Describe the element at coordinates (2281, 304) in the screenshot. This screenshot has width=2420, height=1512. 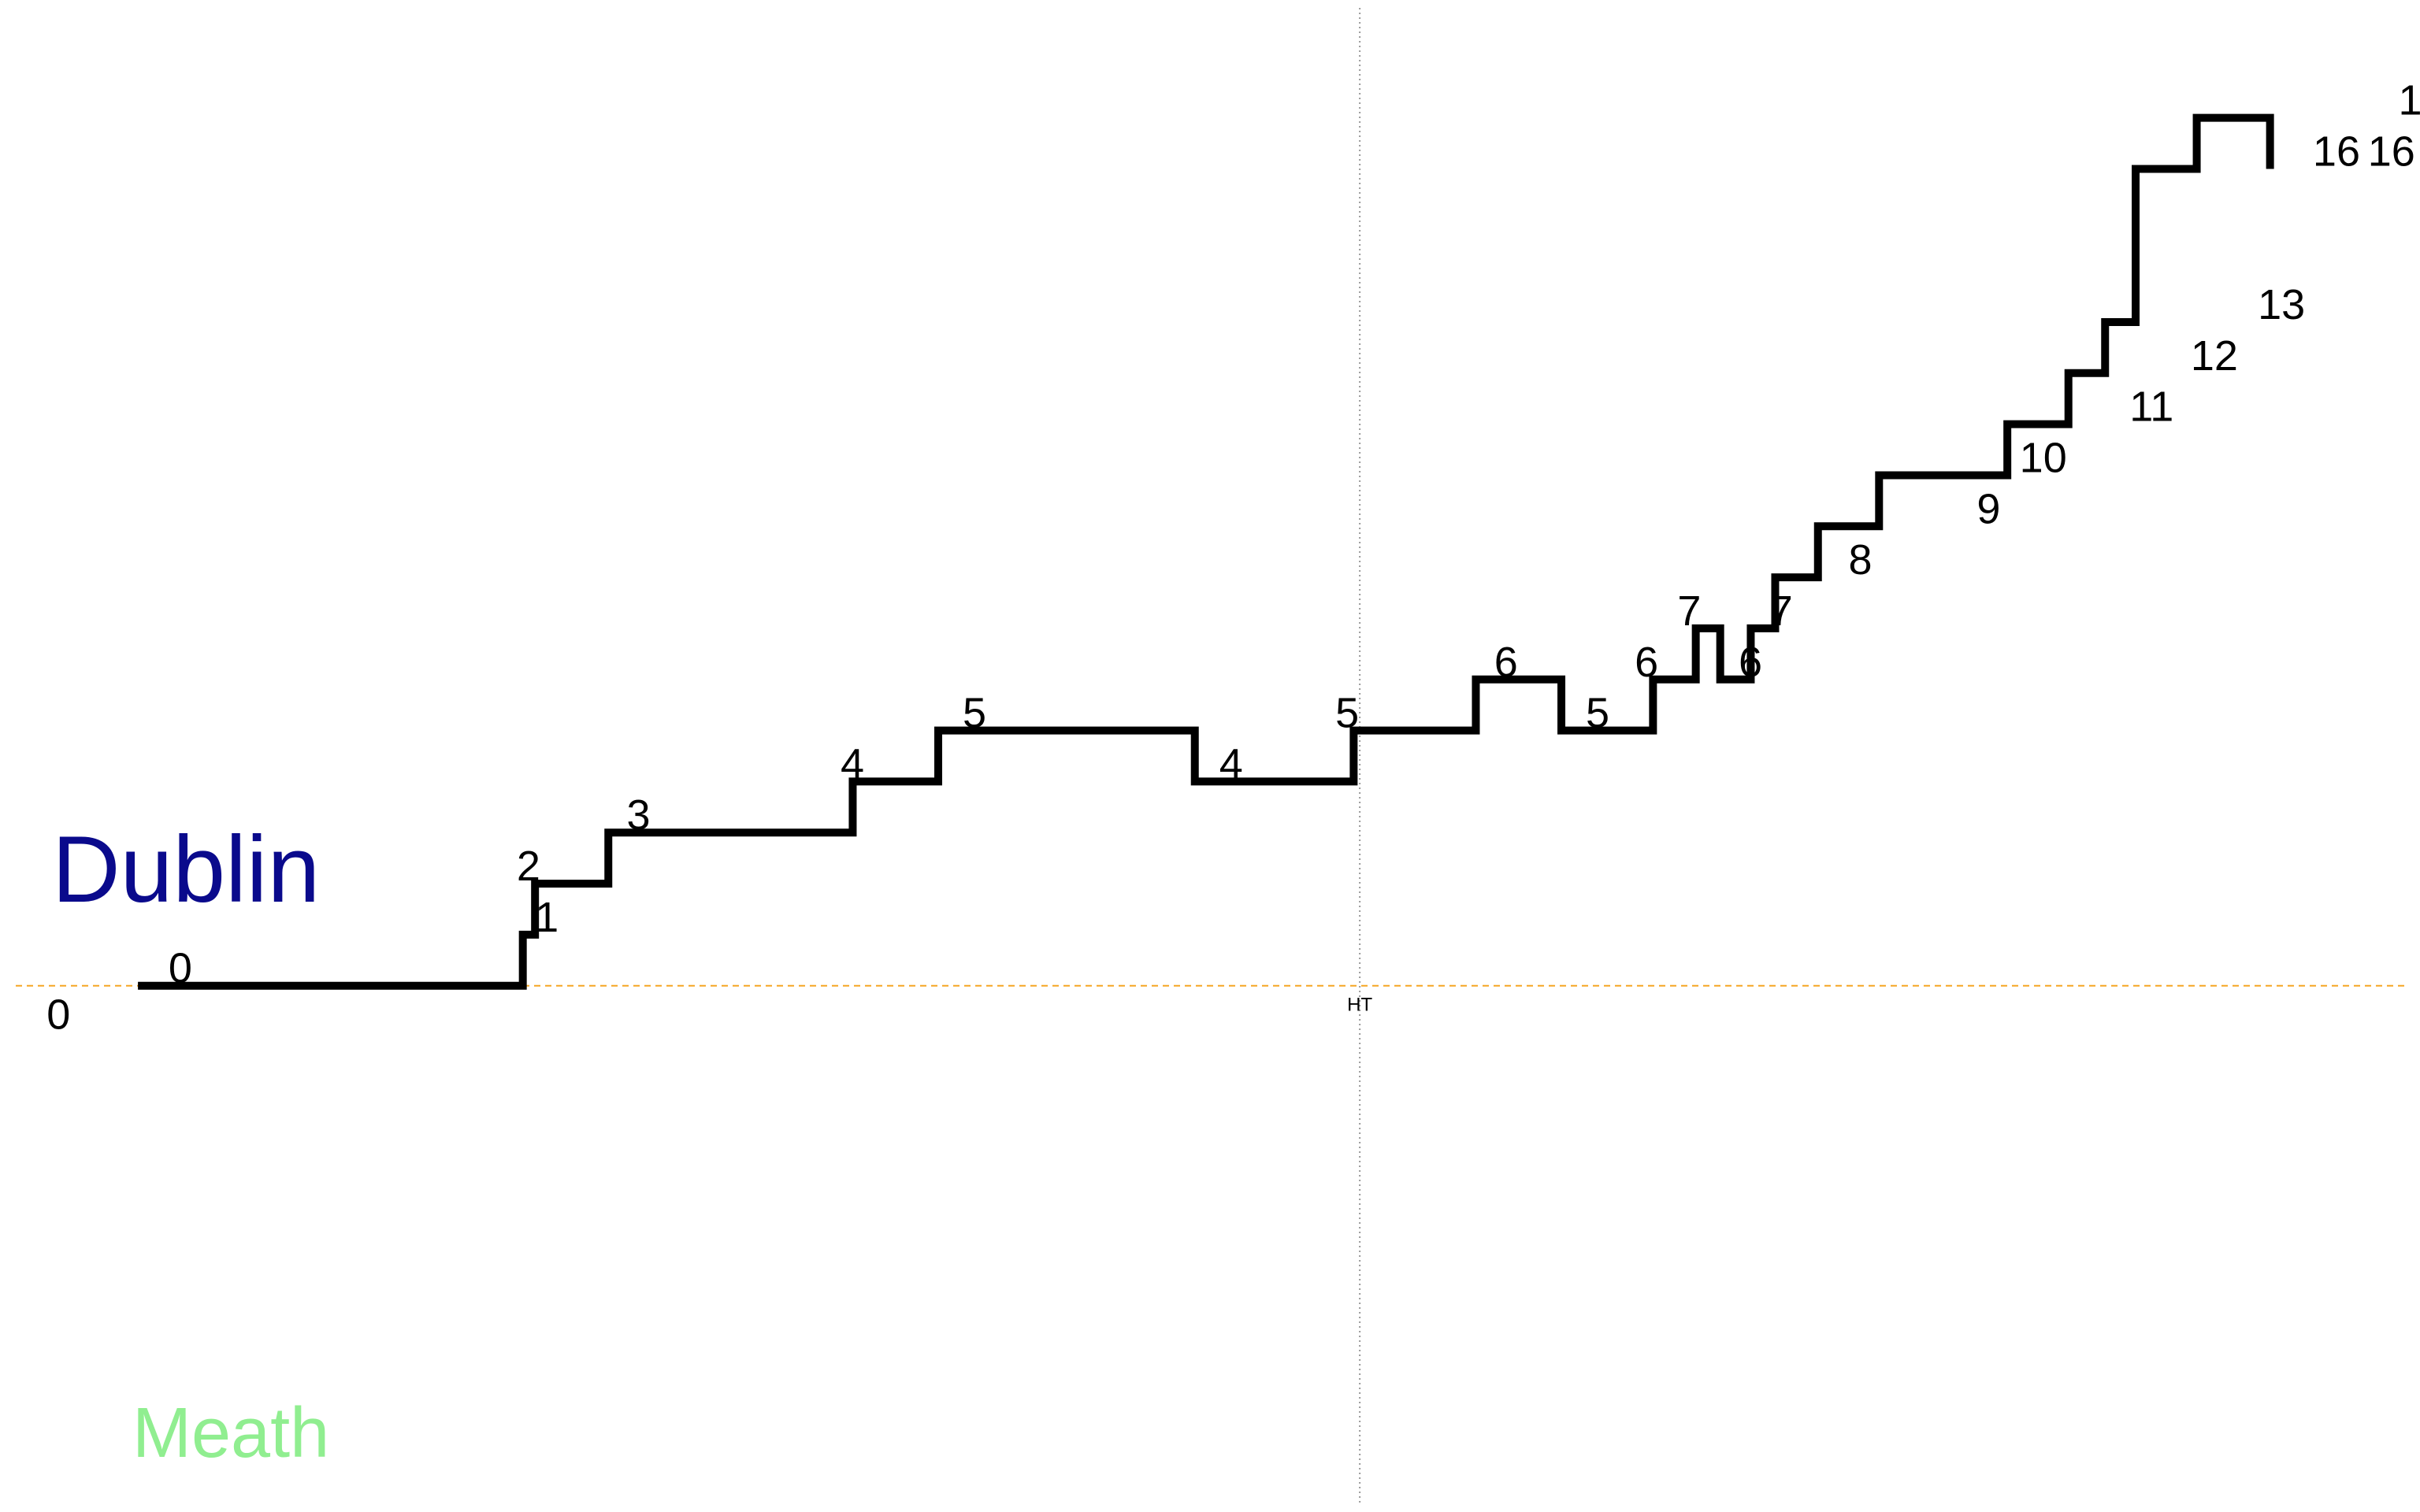
I see `step-label: 13` at that location.